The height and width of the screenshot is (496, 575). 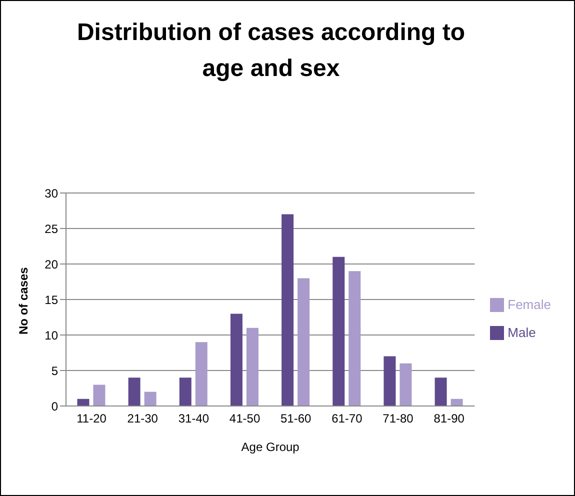 What do you see at coordinates (23, 300) in the screenshot?
I see `y-axis-title: No of cases` at bounding box center [23, 300].